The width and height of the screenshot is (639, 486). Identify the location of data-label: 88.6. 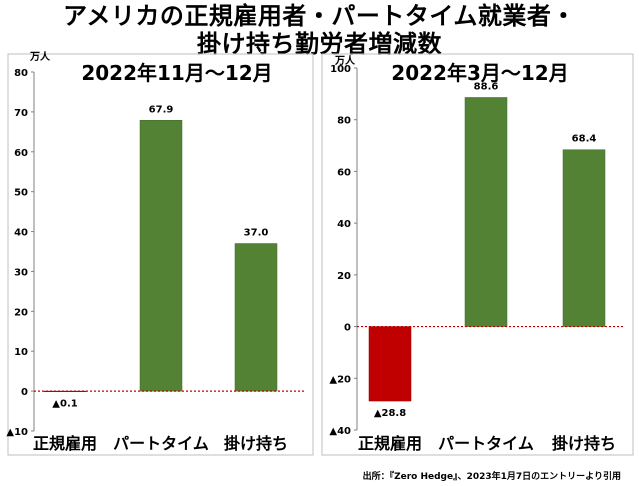
(486, 86).